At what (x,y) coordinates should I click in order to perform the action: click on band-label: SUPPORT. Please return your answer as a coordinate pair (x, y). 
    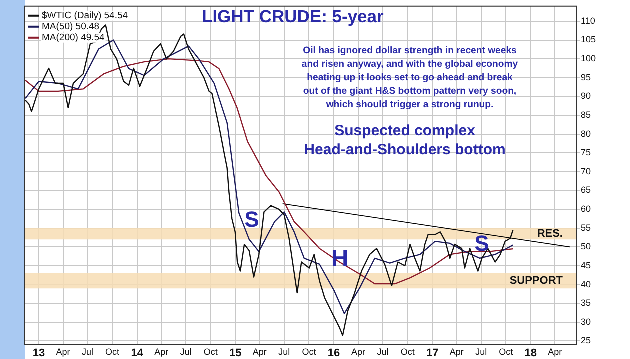
    Looking at the image, I should click on (537, 281).